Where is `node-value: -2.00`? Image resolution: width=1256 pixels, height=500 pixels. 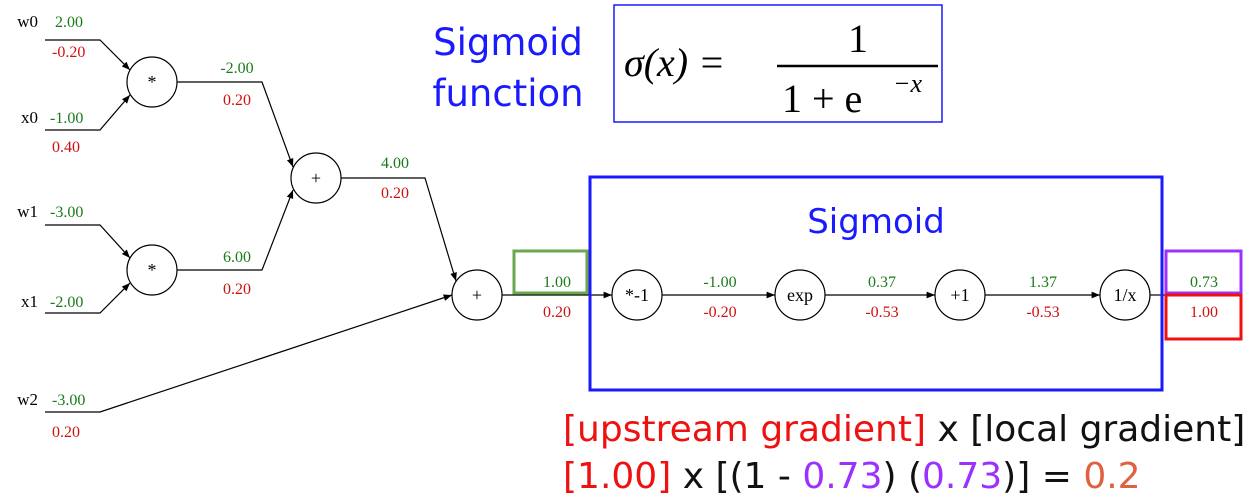 node-value: -2.00 is located at coordinates (236, 68).